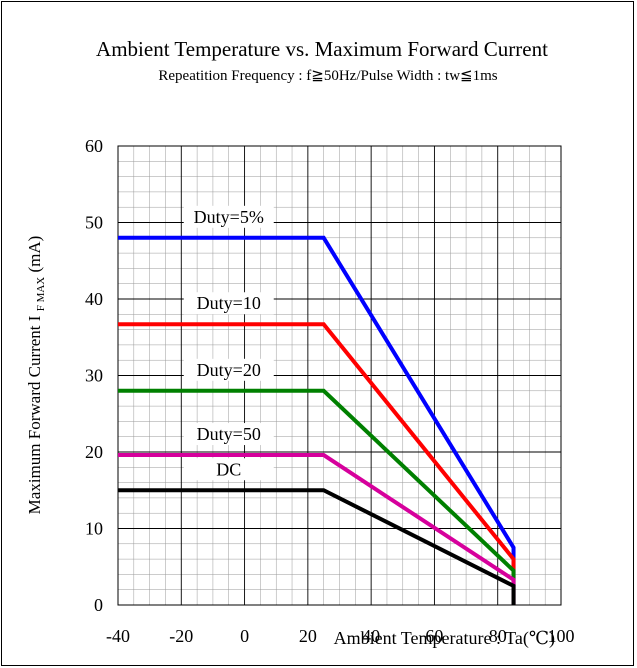 The height and width of the screenshot is (668, 637). What do you see at coordinates (34, 414) in the screenshot?
I see `y-axis-label-main: Maximum Forward Current I` at bounding box center [34, 414].